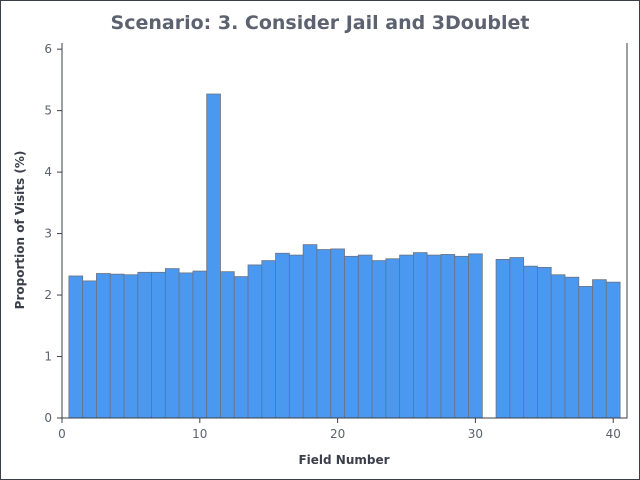 The height and width of the screenshot is (480, 640). Describe the element at coordinates (343, 460) in the screenshot. I see `x-axis-label: Field Number` at that location.